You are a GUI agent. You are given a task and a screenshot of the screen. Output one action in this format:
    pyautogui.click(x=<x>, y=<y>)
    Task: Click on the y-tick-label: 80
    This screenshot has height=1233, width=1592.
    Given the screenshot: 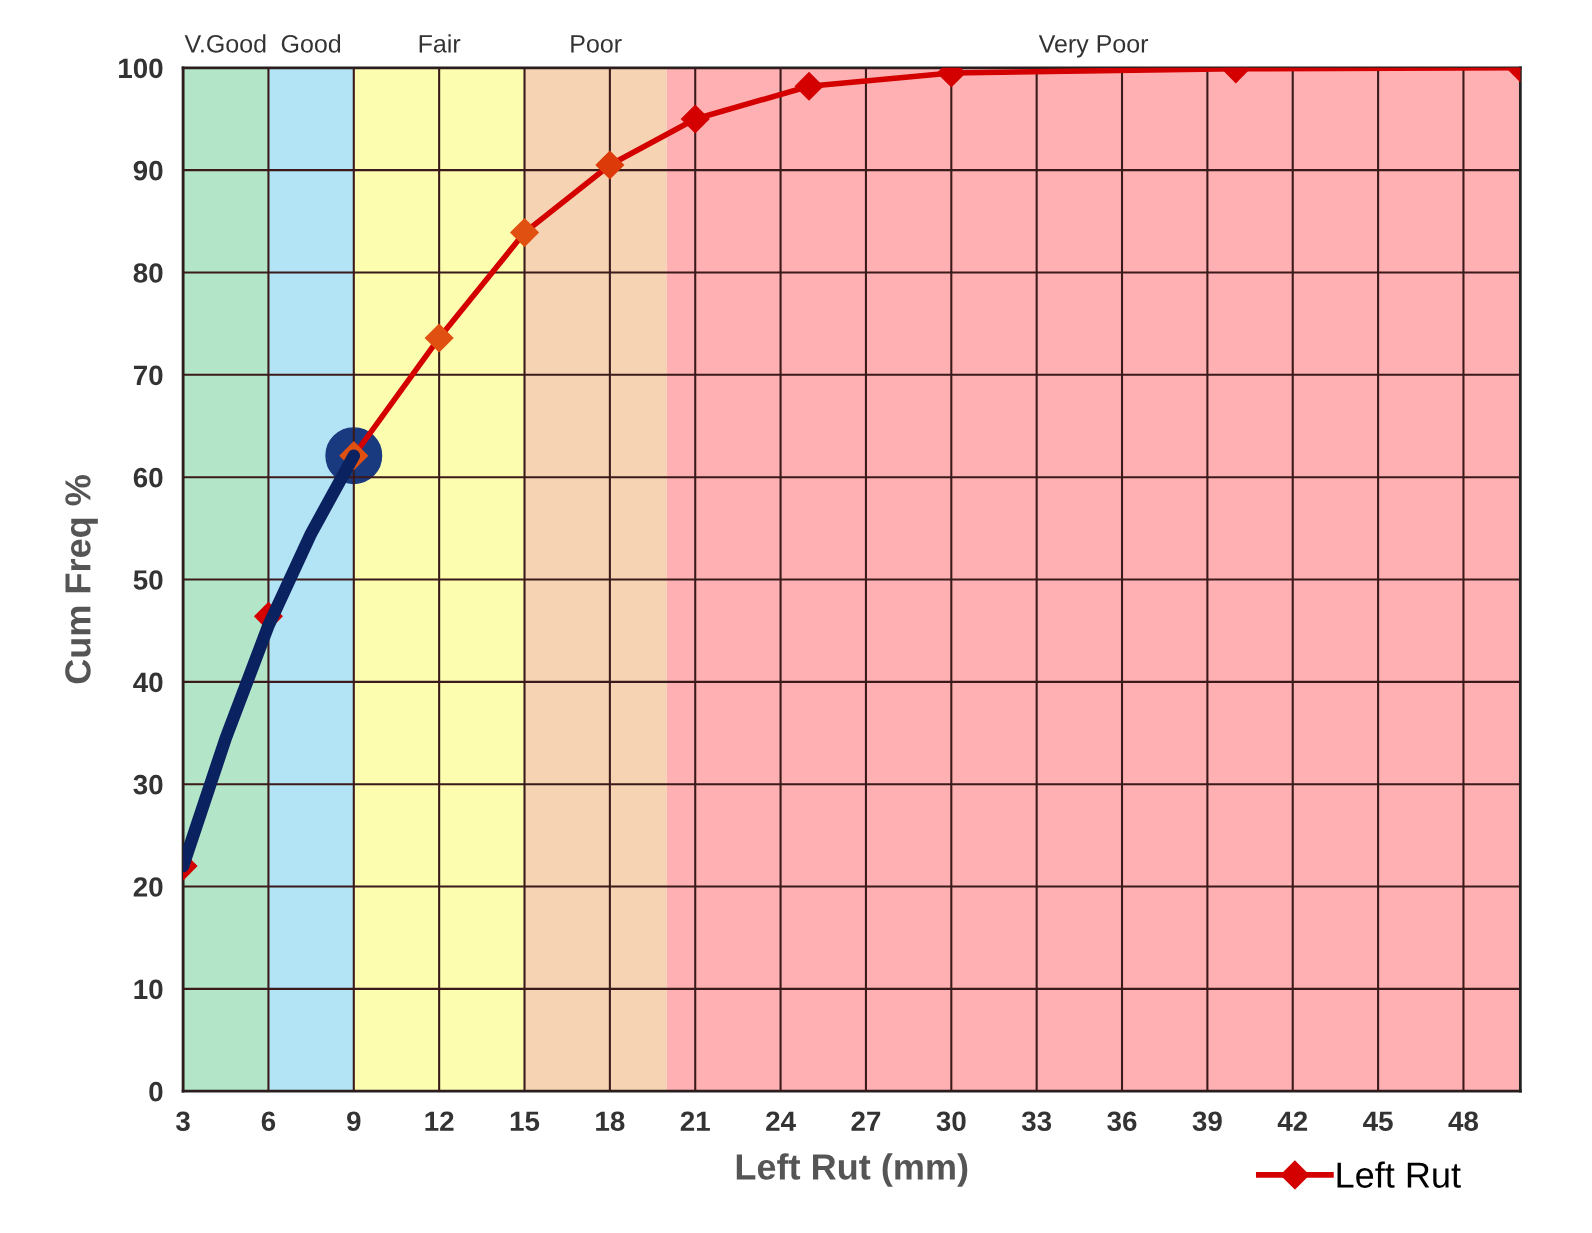 What is the action you would take?
    pyautogui.click(x=148, y=273)
    